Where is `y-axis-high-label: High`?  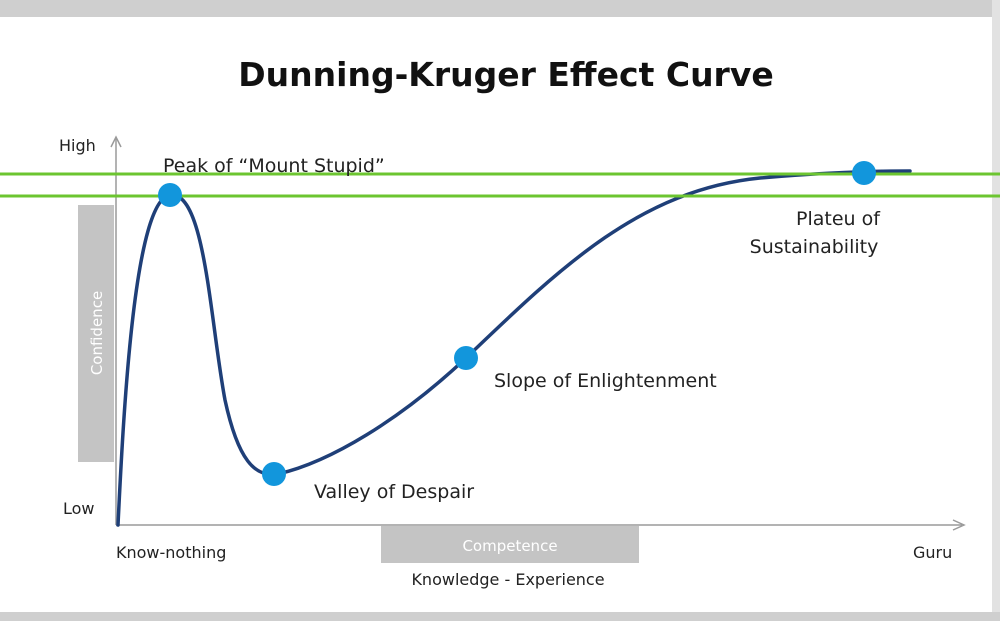
y-axis-high-label: High is located at coordinates (77, 145).